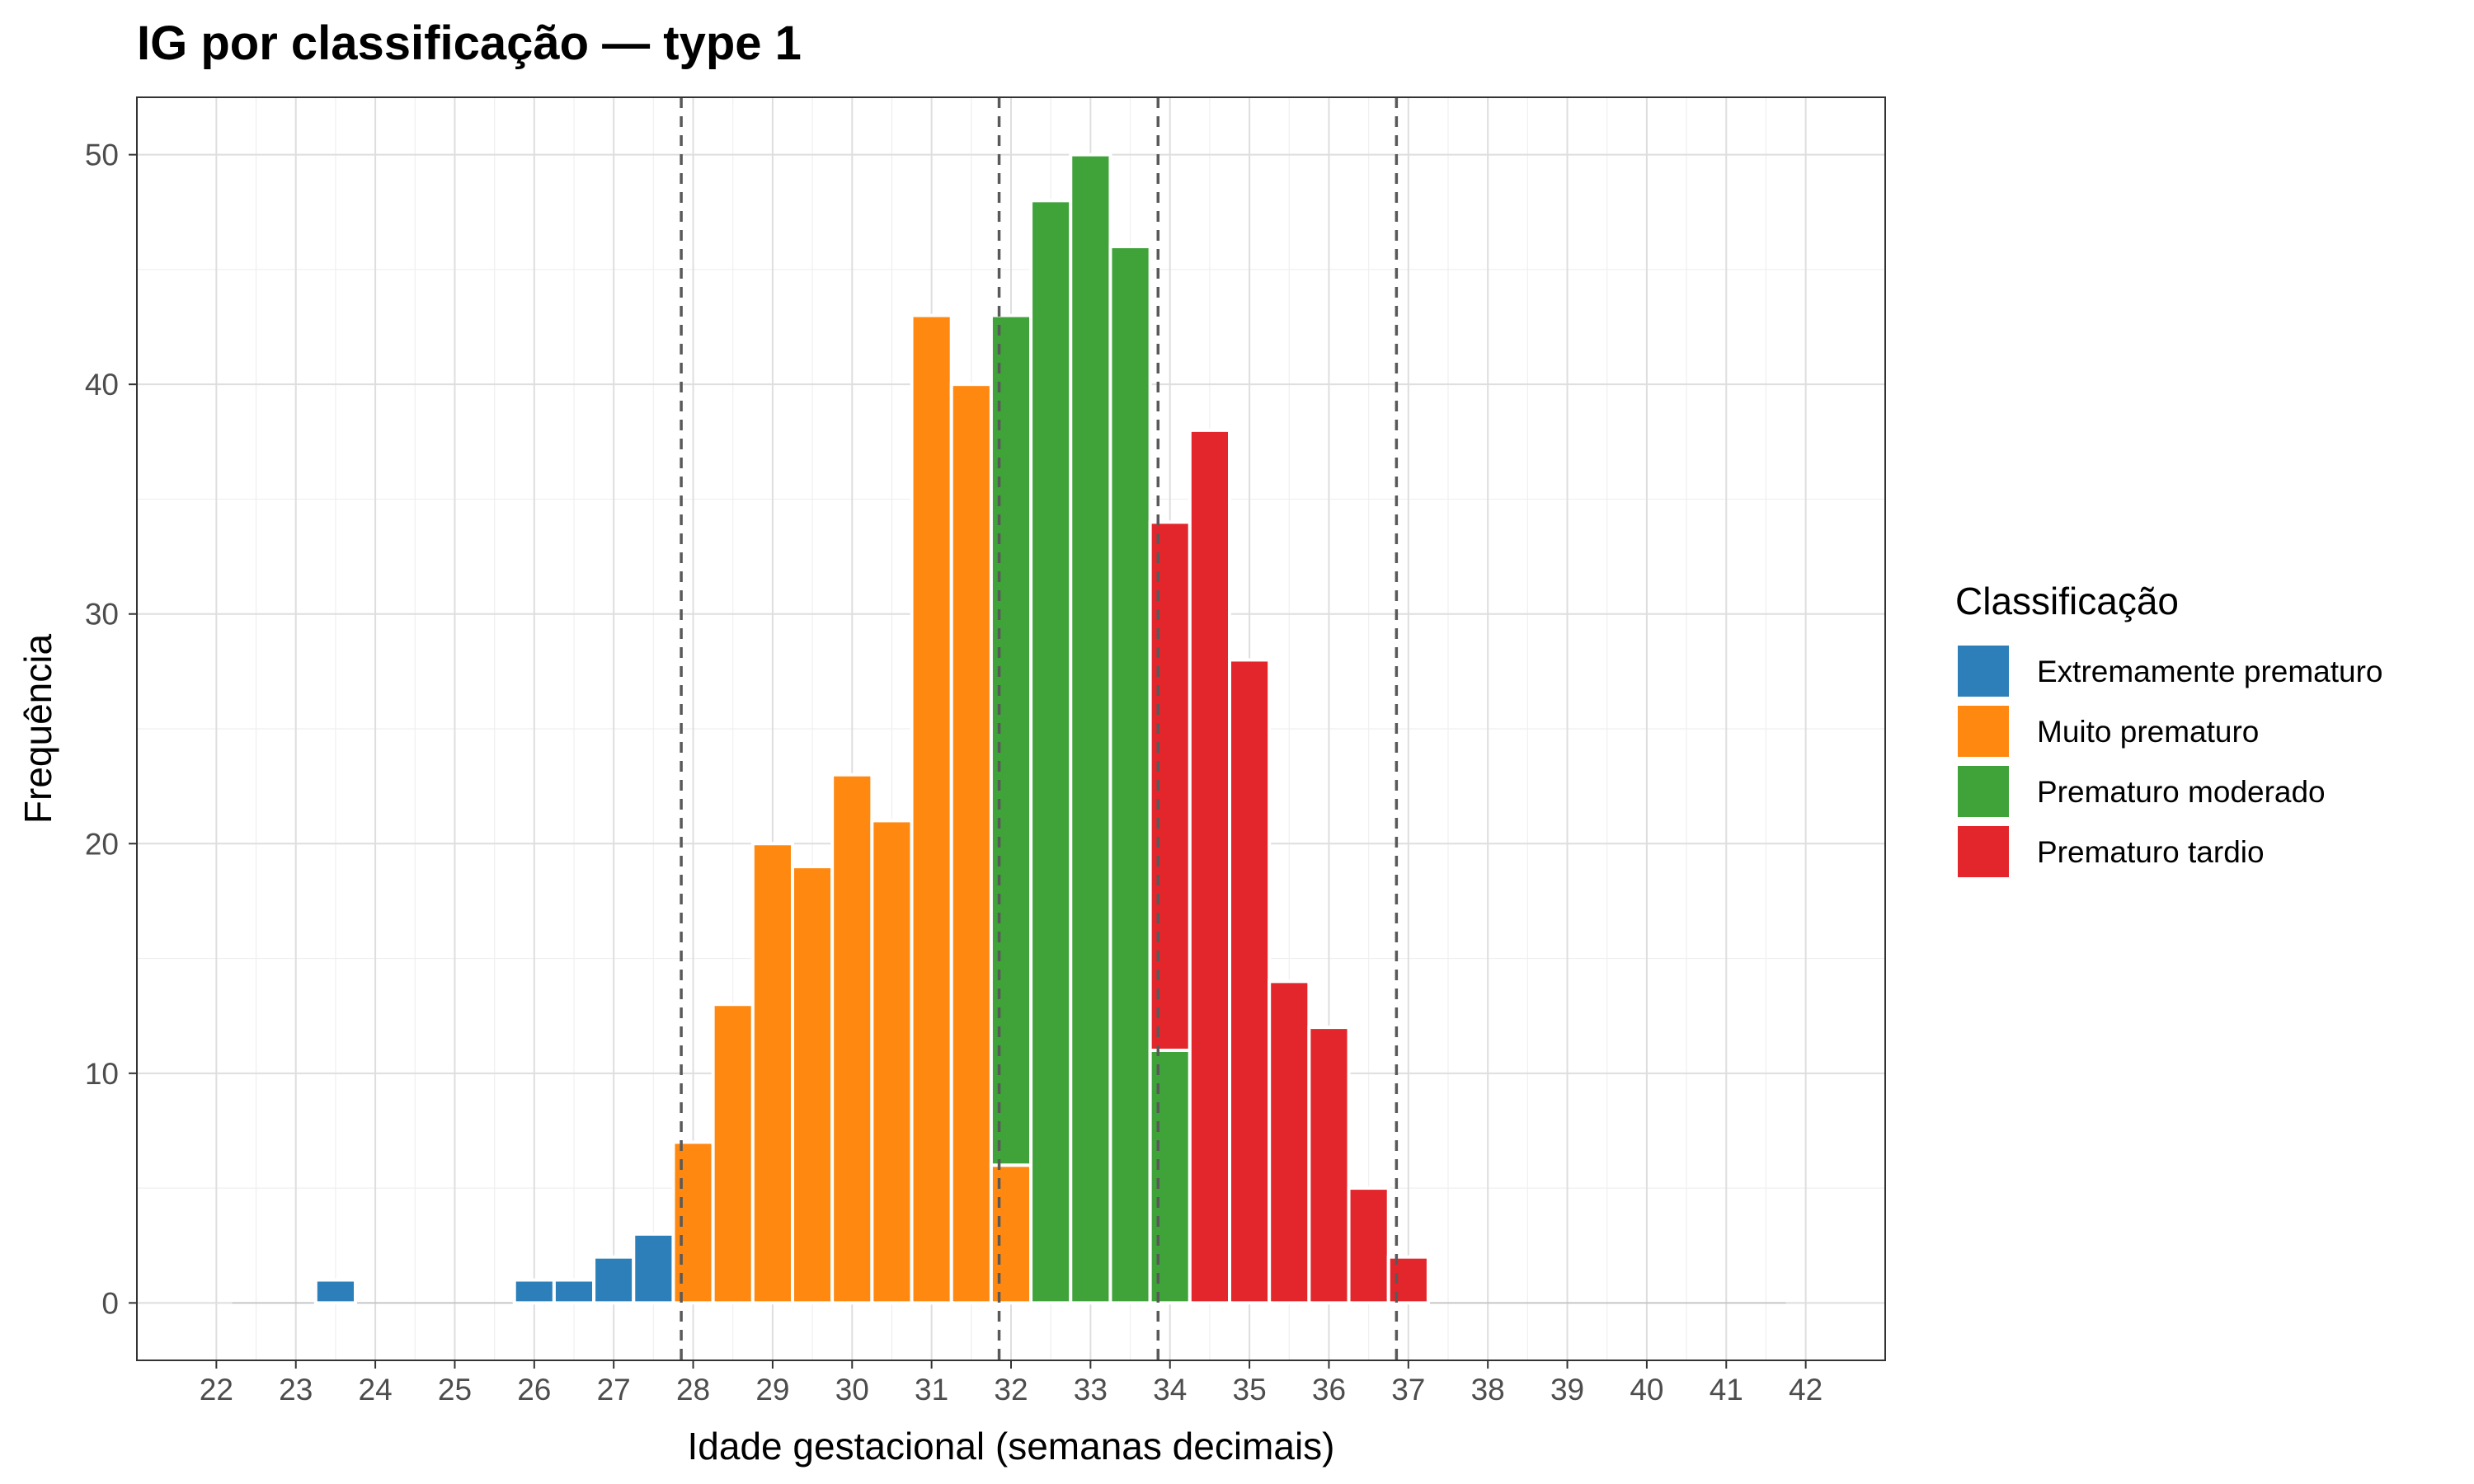 The height and width of the screenshot is (1484, 2474). Describe the element at coordinates (2210, 671) in the screenshot. I see `legend-label: Extremamente prematuro` at that location.